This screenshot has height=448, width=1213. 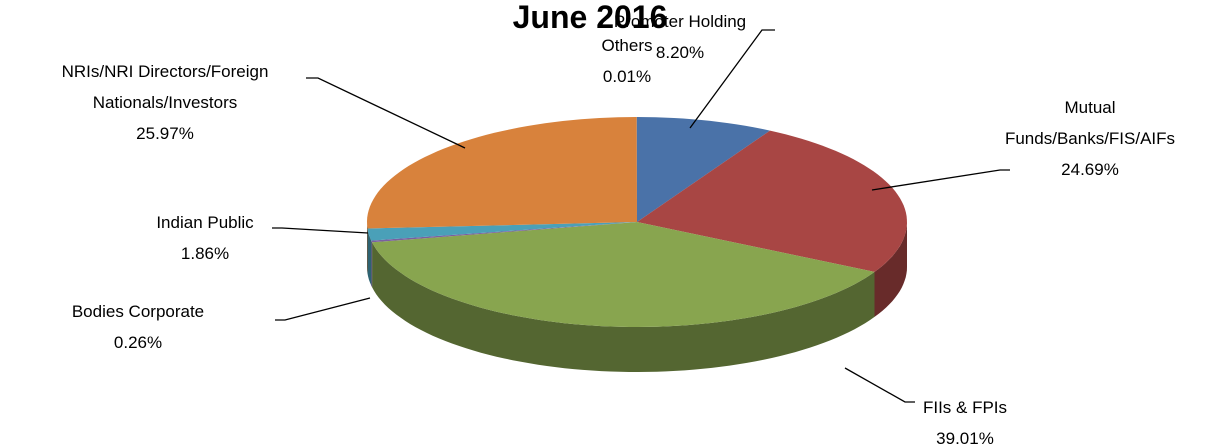 What do you see at coordinates (1090, 169) in the screenshot?
I see `value-label: 24.69%` at bounding box center [1090, 169].